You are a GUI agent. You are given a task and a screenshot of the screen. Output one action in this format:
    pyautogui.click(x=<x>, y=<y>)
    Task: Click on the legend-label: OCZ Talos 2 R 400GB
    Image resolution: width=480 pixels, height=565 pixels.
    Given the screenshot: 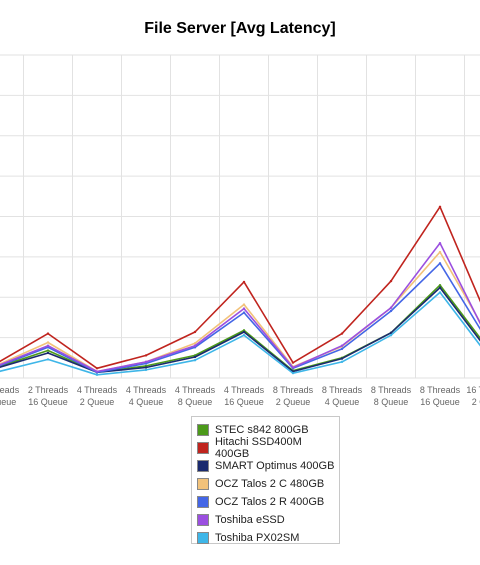 What is the action you would take?
    pyautogui.click(x=270, y=502)
    